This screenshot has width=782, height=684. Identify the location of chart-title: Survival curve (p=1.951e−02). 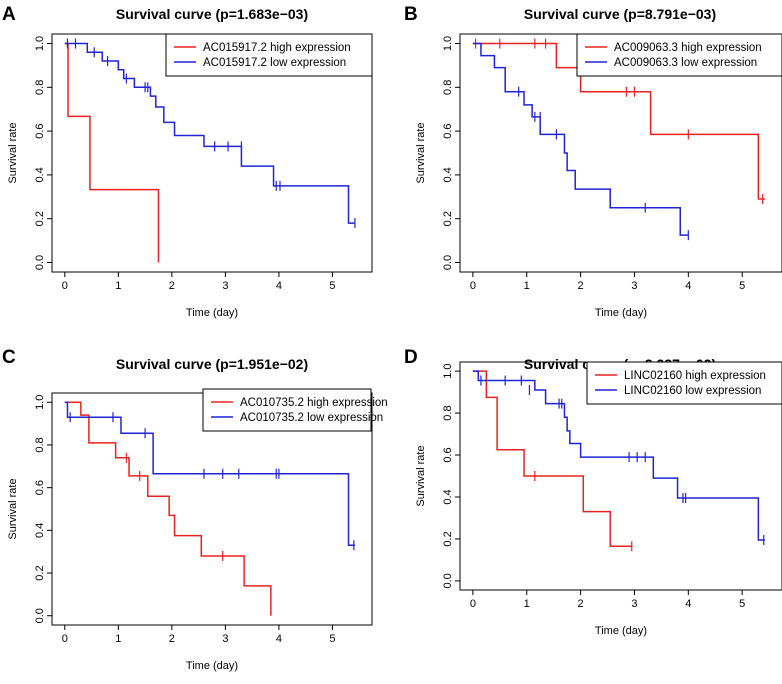
(212, 364).